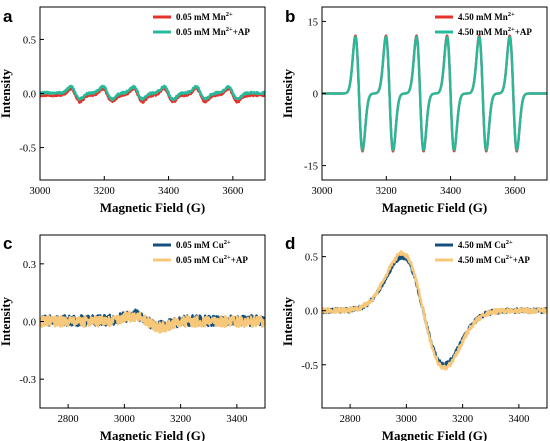 The height and width of the screenshot is (441, 550). I want to click on panel-letter-b: b, so click(290, 16).